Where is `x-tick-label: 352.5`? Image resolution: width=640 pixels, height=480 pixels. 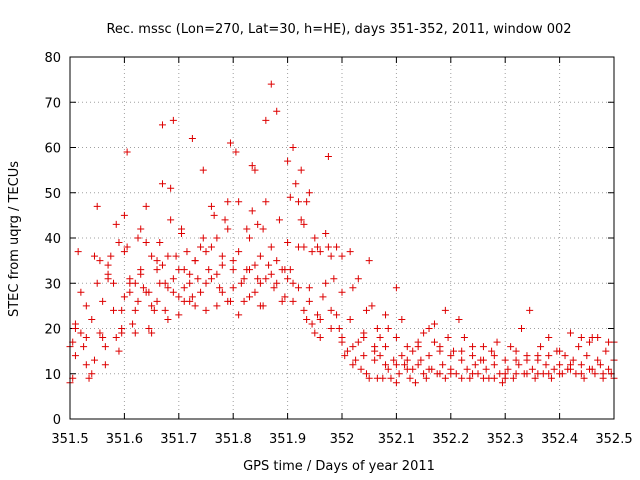 x-tick-label: 352.5 is located at coordinates (613, 439).